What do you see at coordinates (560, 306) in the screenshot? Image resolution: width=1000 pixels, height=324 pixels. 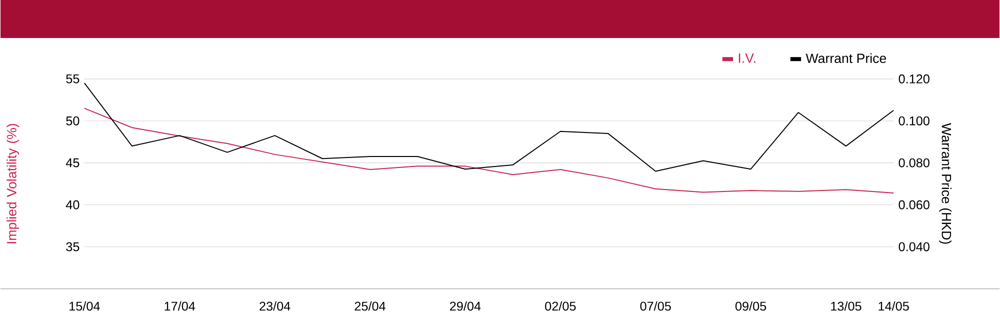 I see `x-tick-label: 02/05` at bounding box center [560, 306].